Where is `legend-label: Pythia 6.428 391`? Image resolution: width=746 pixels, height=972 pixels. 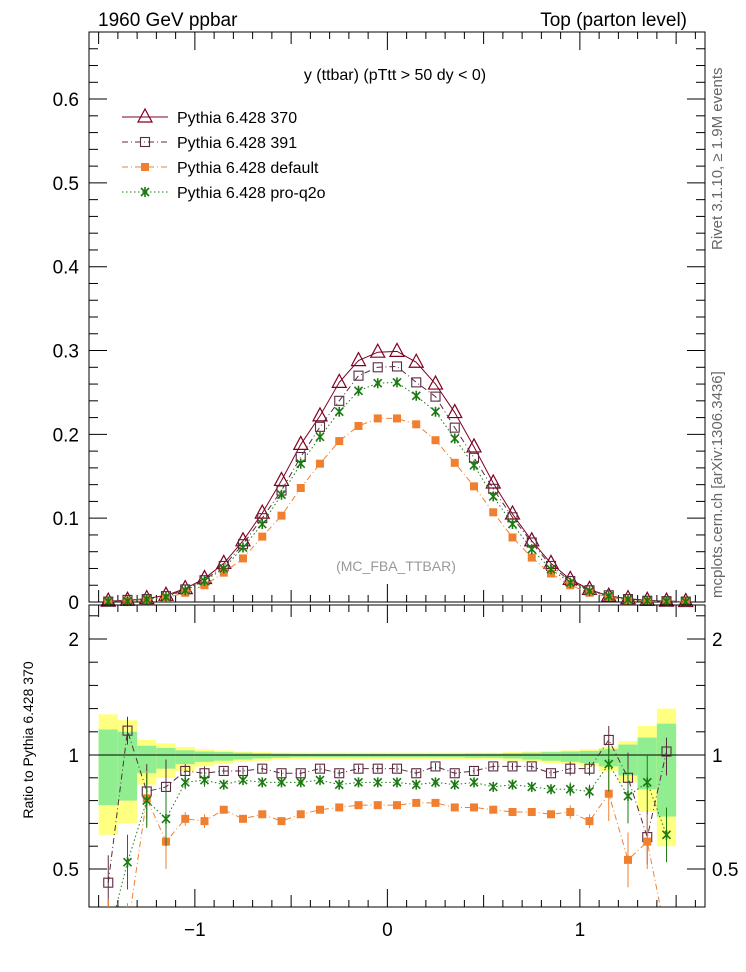 legend-label: Pythia 6.428 391 is located at coordinates (237, 143).